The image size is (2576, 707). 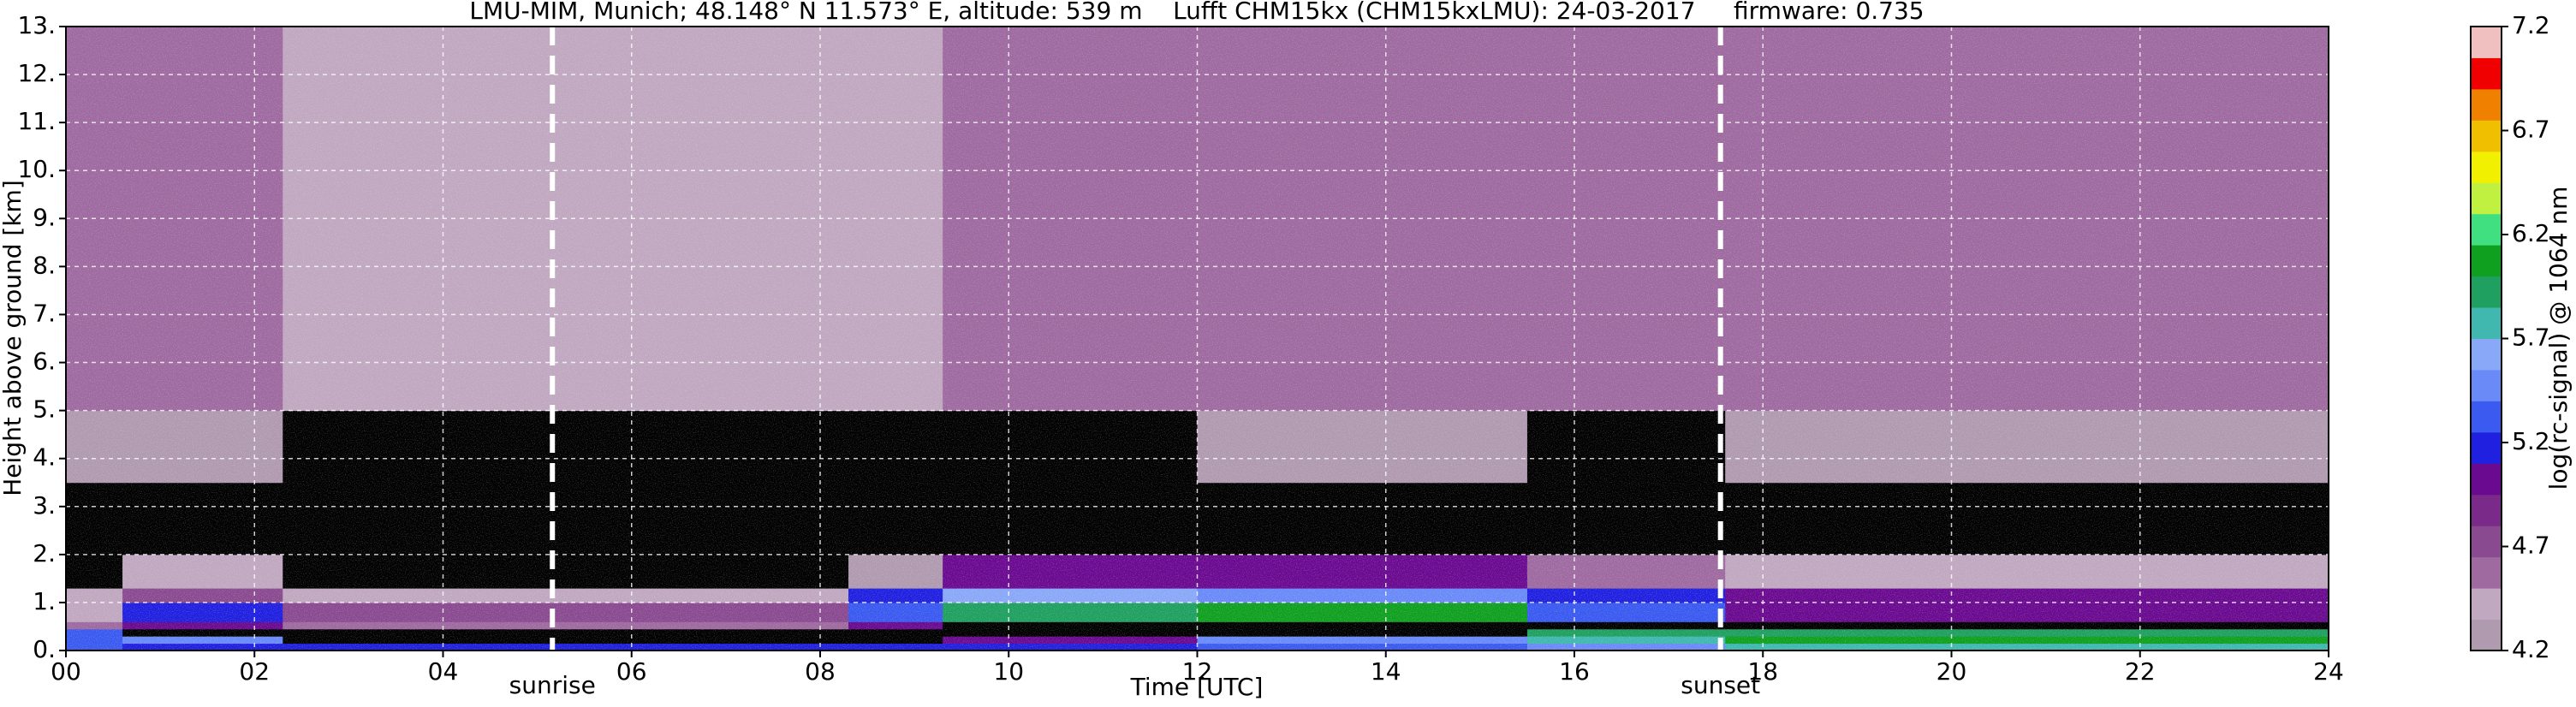 What do you see at coordinates (44, 217) in the screenshot?
I see `y-tick-label: 9.` at bounding box center [44, 217].